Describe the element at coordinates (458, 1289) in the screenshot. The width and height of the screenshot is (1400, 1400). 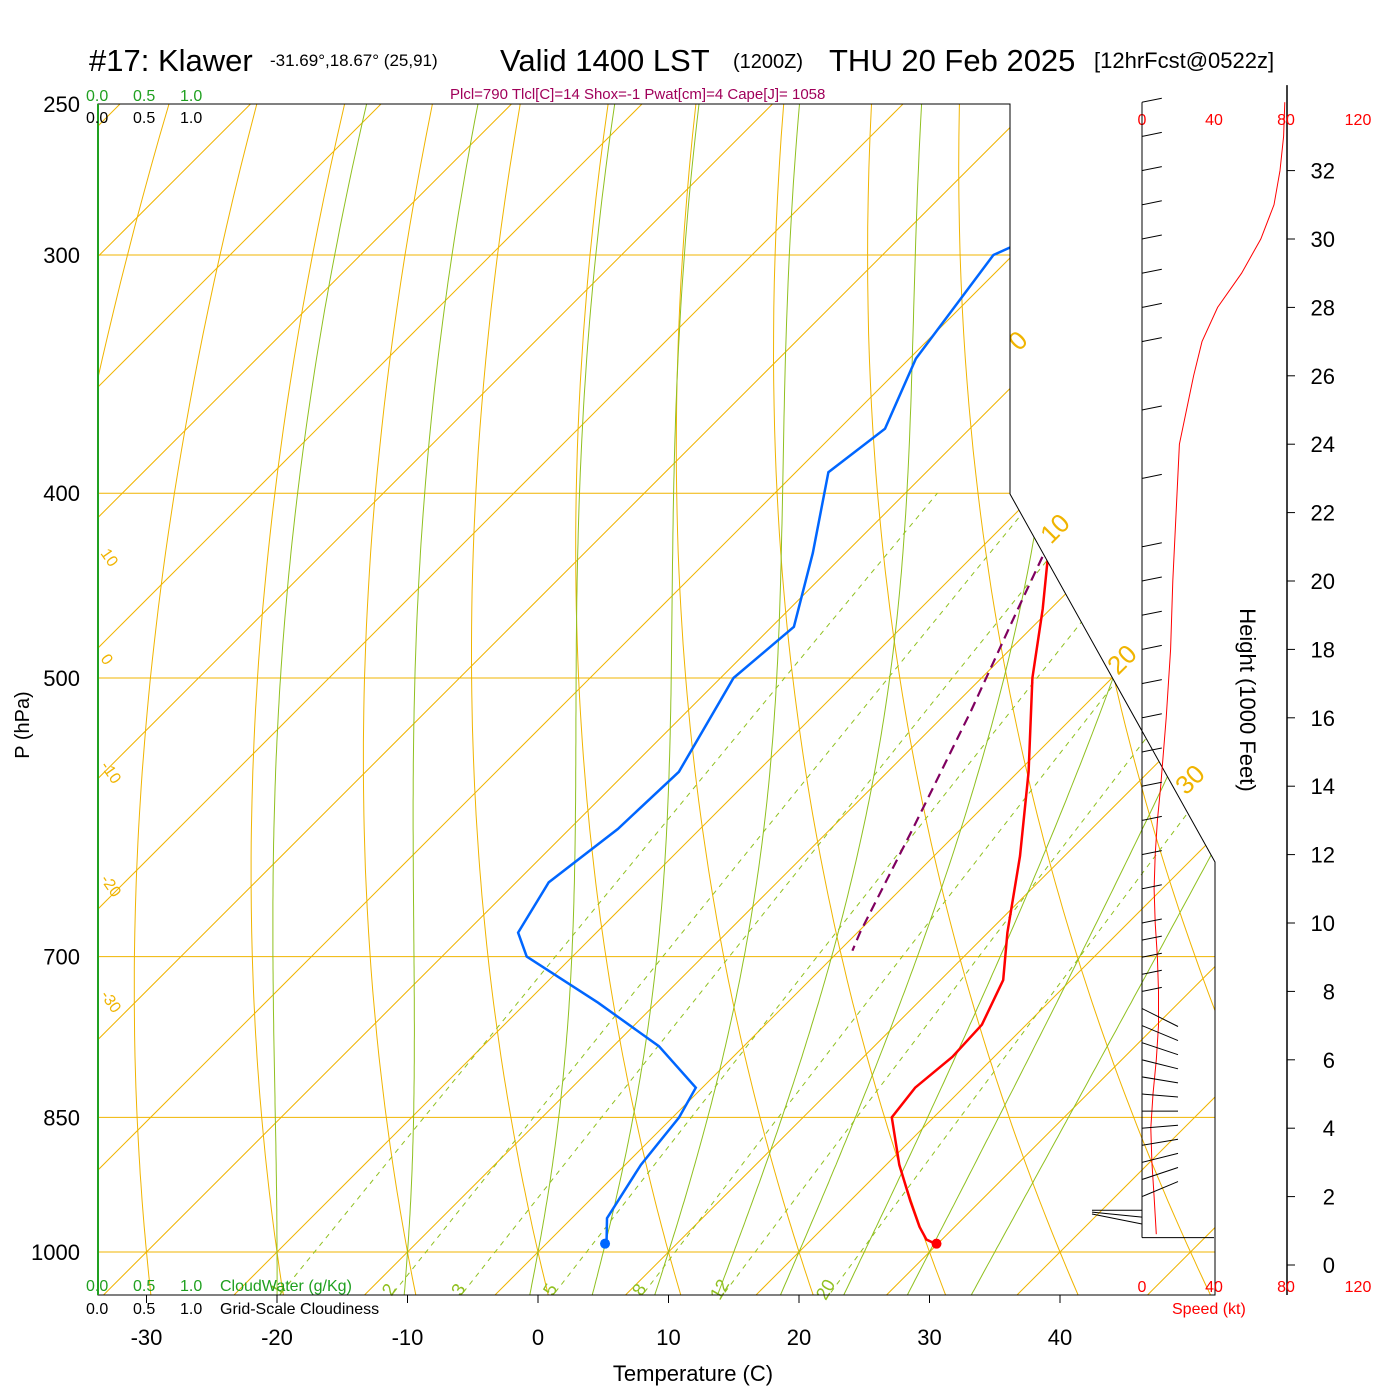
I see `mixing-ratio-label: 3` at that location.